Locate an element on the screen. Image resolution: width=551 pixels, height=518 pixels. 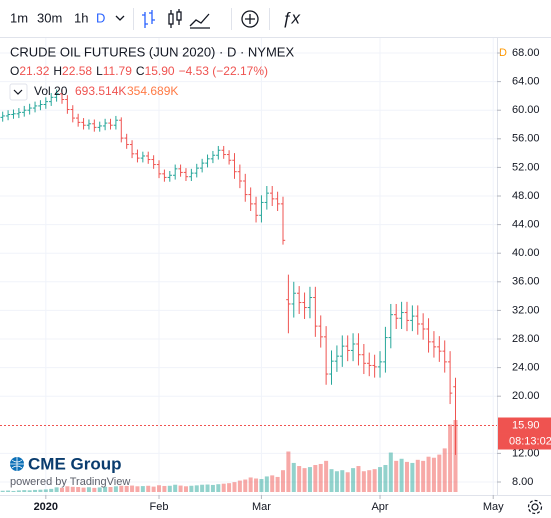
y-tick-label: 24.00 is located at coordinates (526, 368).